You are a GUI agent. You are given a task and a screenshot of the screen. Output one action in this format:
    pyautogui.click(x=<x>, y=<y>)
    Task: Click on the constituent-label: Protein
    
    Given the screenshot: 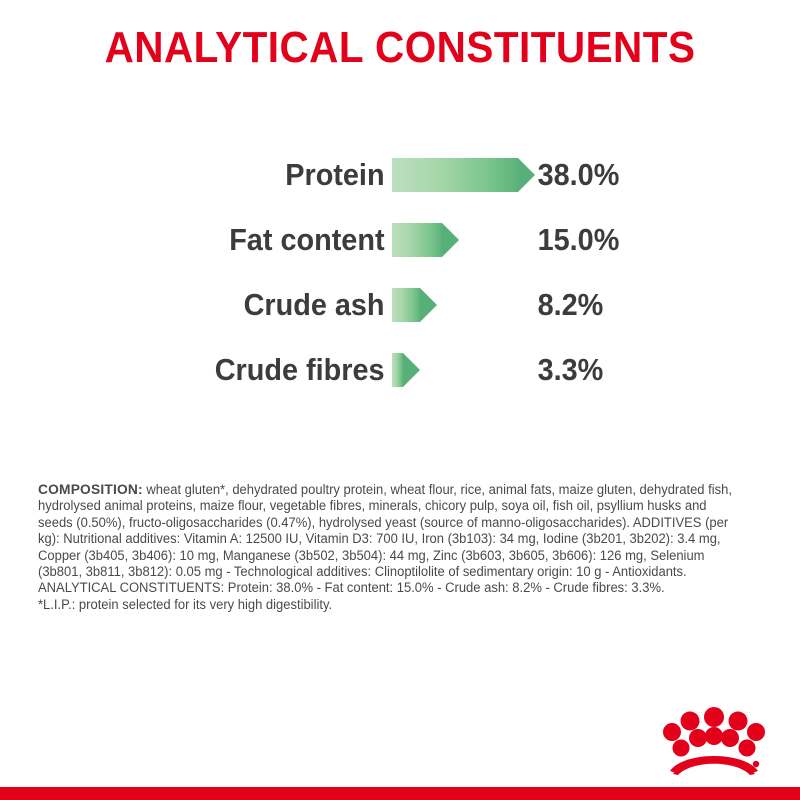 What is the action you would take?
    pyautogui.click(x=335, y=174)
    